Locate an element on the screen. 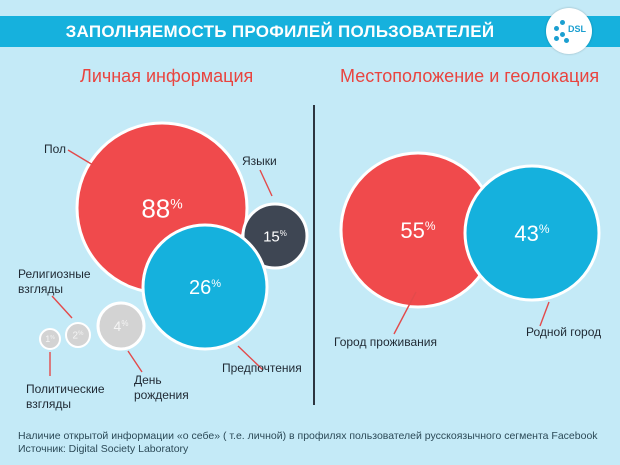  value-label-0-5: 4% is located at coordinates (121, 326).